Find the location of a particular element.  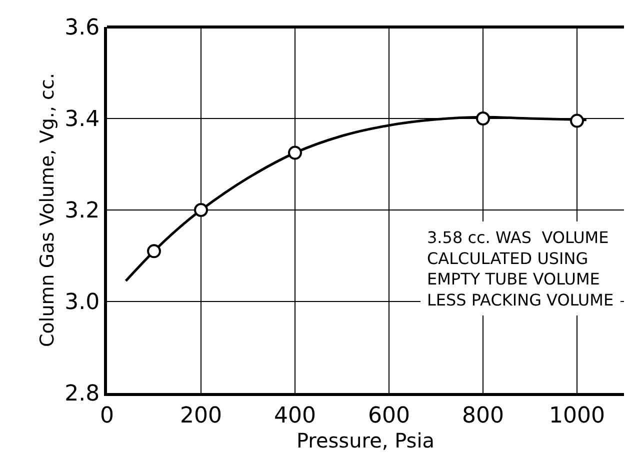

x-axis-title: Pressure, Psia is located at coordinates (365, 440).